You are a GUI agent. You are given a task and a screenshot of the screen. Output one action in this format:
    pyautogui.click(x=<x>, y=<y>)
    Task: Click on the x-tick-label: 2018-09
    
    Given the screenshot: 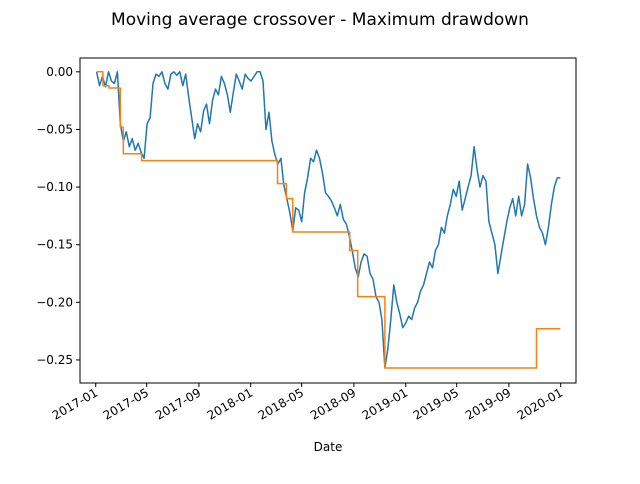 What is the action you would take?
    pyautogui.click(x=333, y=403)
    